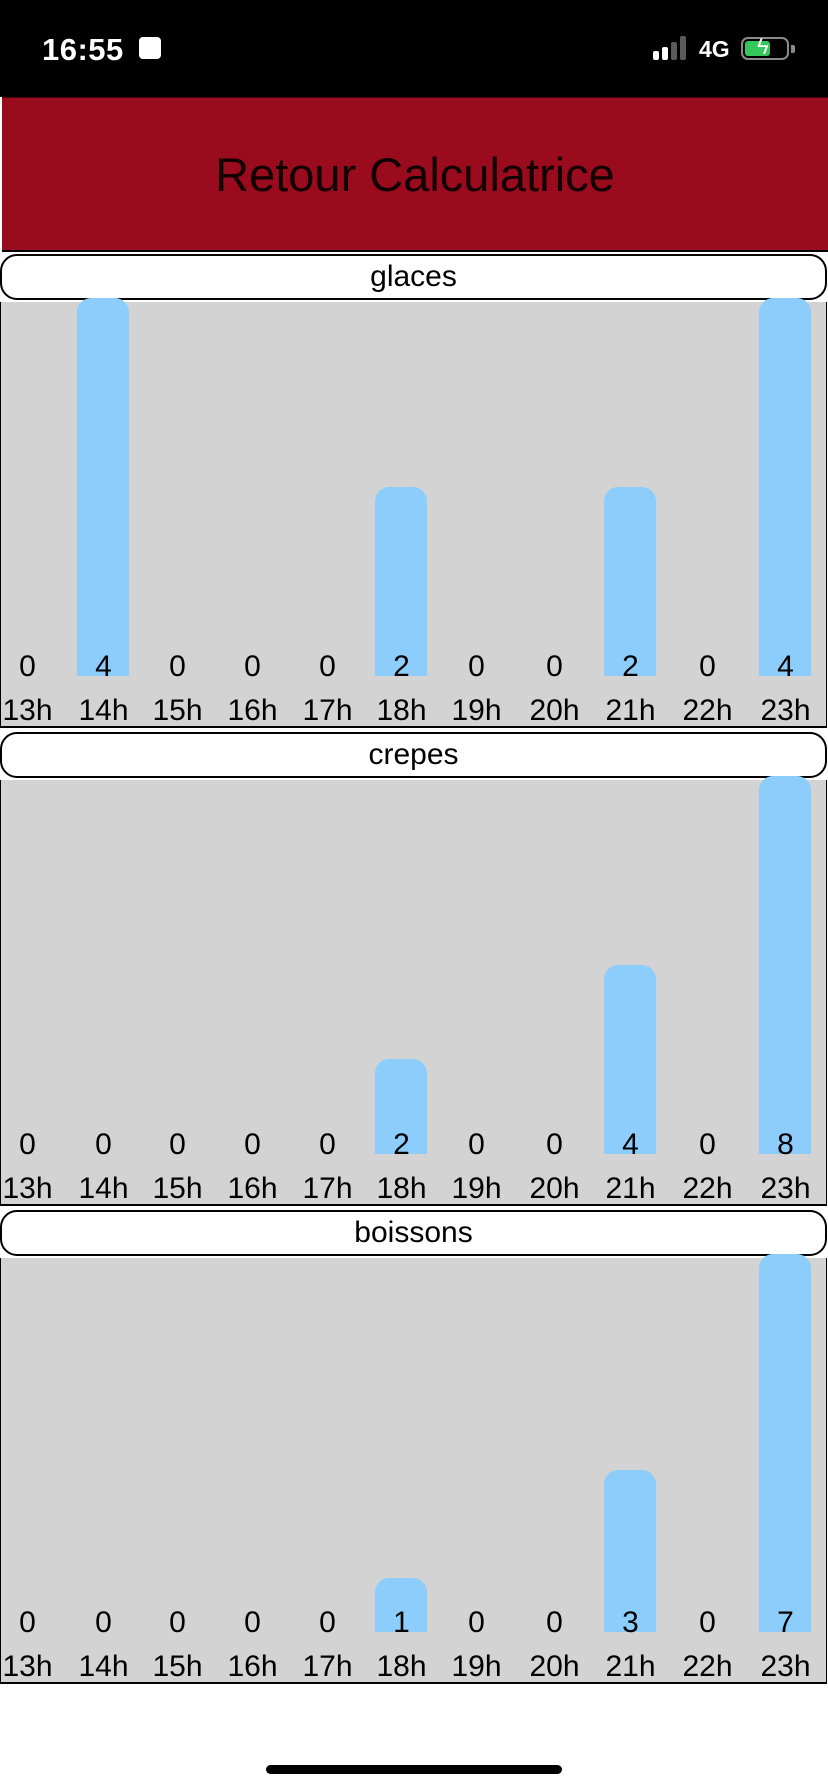  I want to click on value-label-23h: 4, so click(785, 666).